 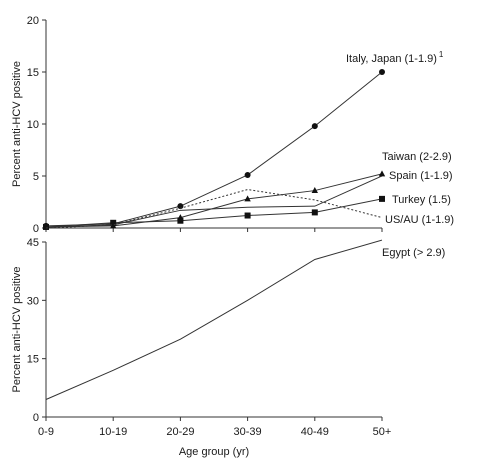 I want to click on x-tick-label: 30-39, so click(x=248, y=432).